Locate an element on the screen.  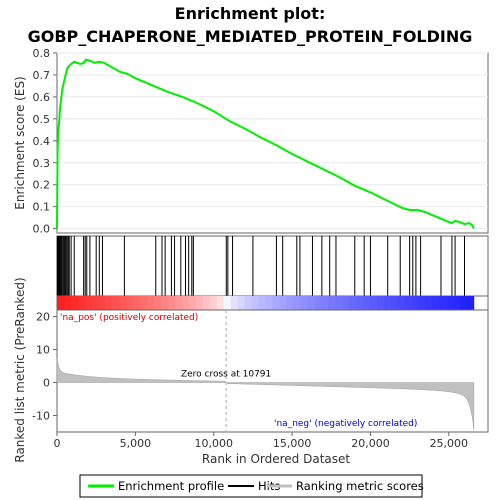
es-tick-label: 0.3 is located at coordinates (42, 163).